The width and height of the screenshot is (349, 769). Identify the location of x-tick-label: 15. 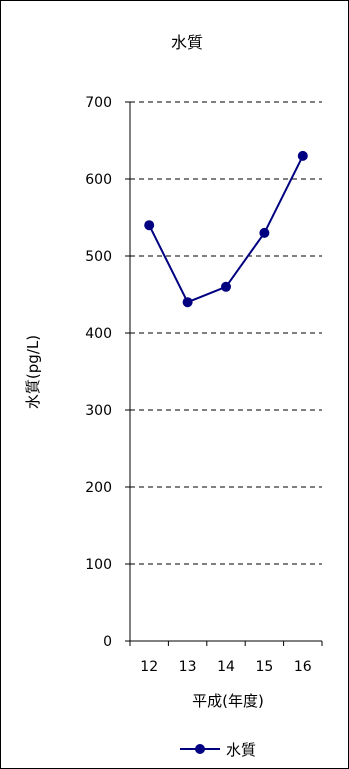
(264, 667).